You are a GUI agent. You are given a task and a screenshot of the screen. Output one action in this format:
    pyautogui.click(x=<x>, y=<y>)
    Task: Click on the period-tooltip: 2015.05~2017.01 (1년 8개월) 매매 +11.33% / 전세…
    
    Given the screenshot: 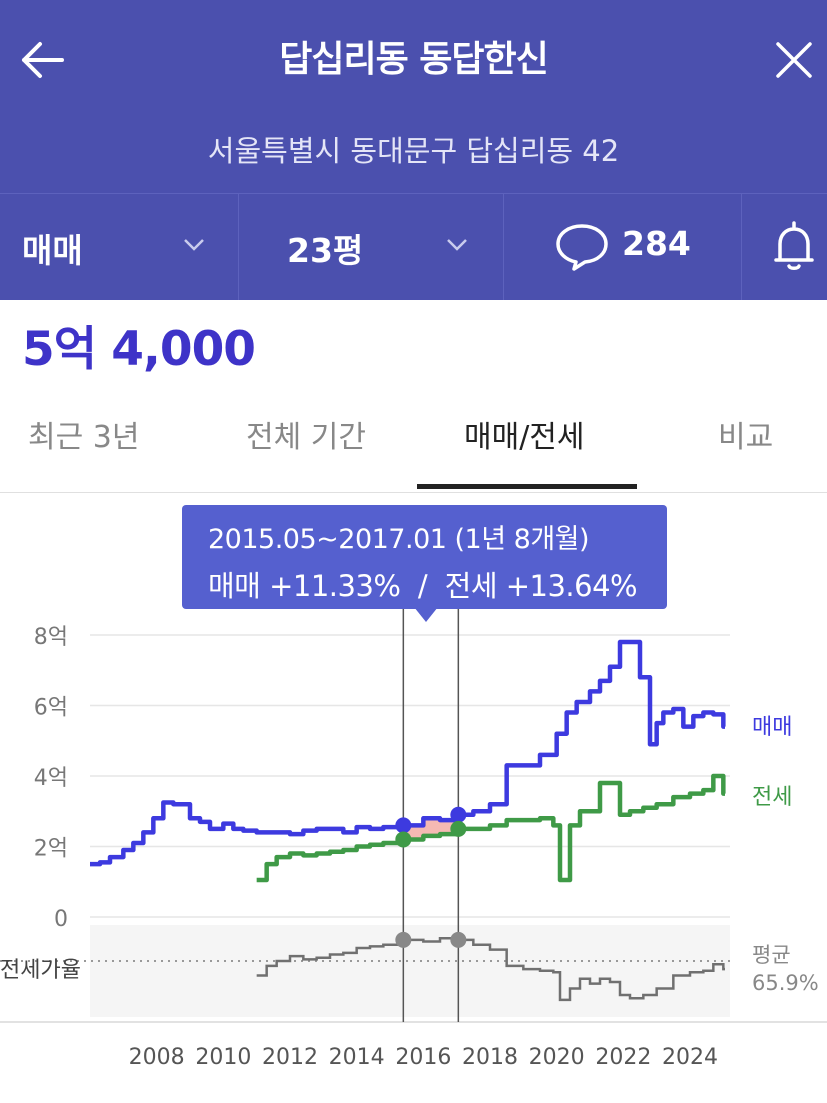 What is the action you would take?
    pyautogui.click(x=424, y=557)
    